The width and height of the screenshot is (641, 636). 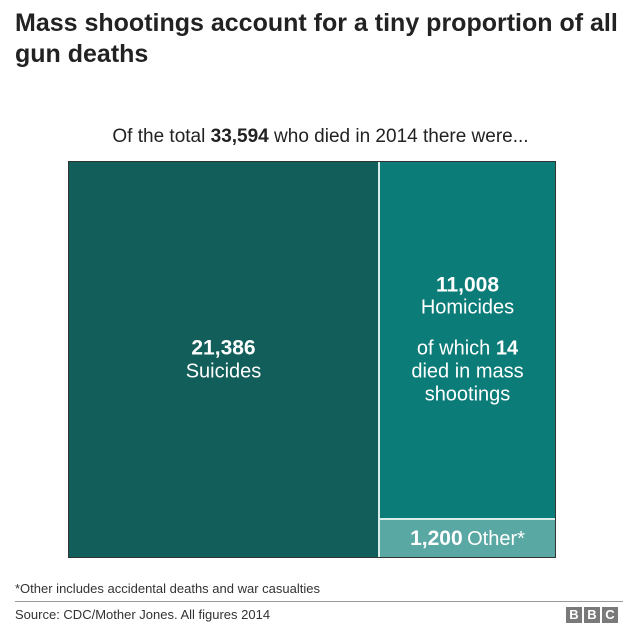 I want to click on mass-shootings-note: of which 14 died in mass shootings, so click(x=467, y=372).